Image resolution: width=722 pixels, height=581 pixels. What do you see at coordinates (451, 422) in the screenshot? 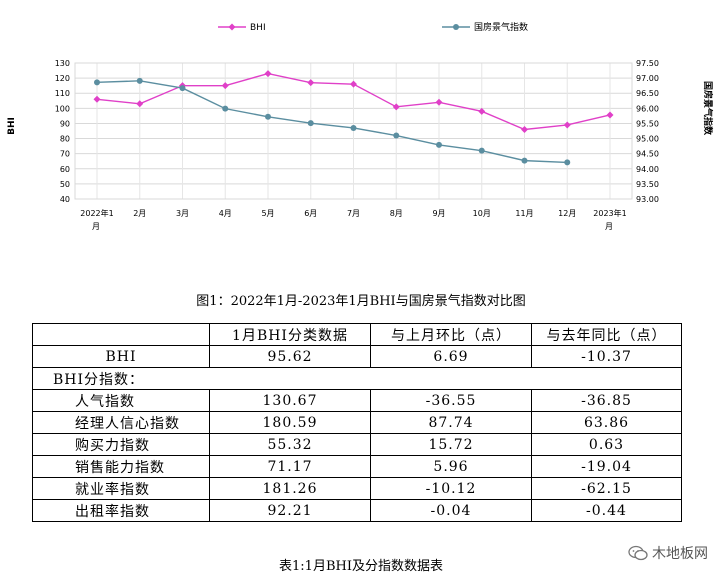
I see `table-cell: 87.74` at bounding box center [451, 422].